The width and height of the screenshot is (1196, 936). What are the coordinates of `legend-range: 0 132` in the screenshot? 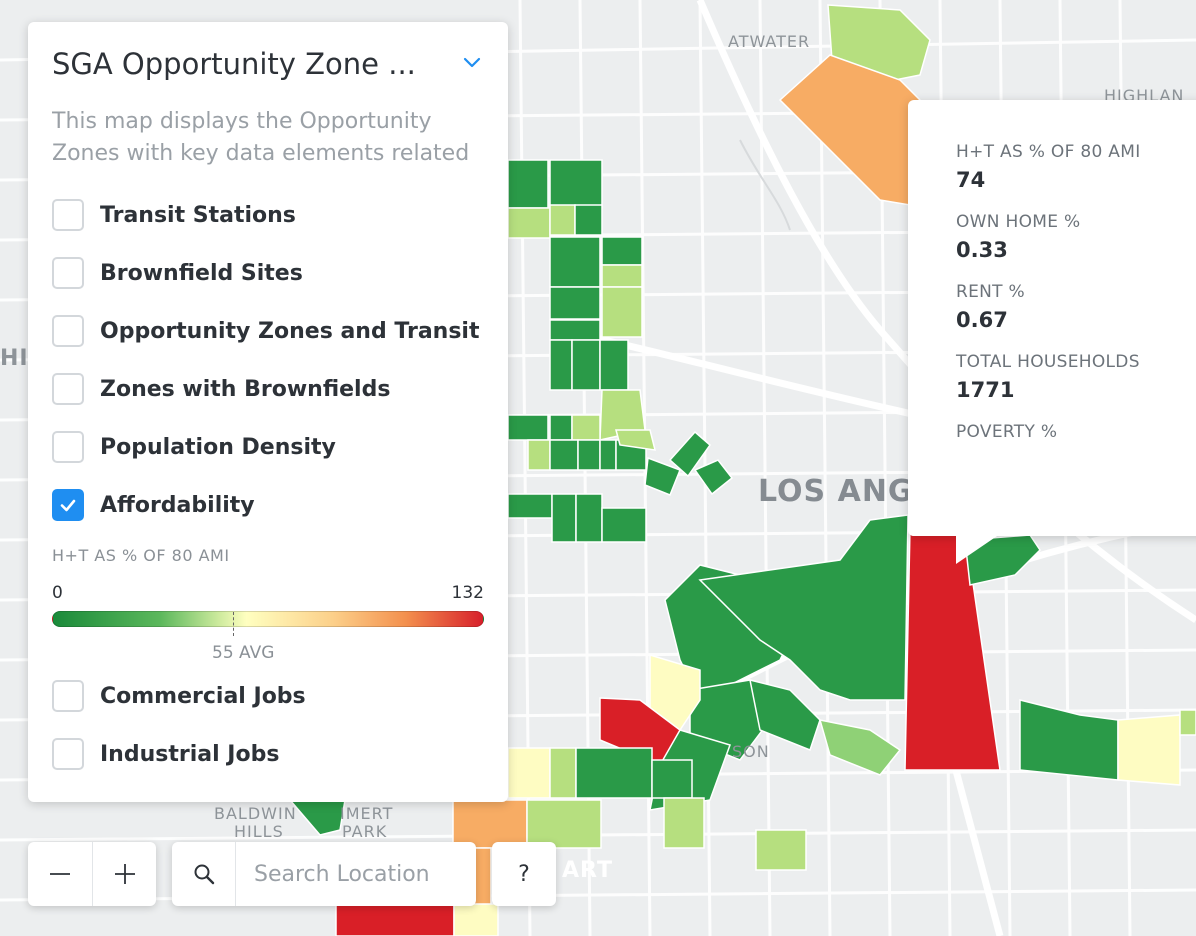 It's located at (268, 593).